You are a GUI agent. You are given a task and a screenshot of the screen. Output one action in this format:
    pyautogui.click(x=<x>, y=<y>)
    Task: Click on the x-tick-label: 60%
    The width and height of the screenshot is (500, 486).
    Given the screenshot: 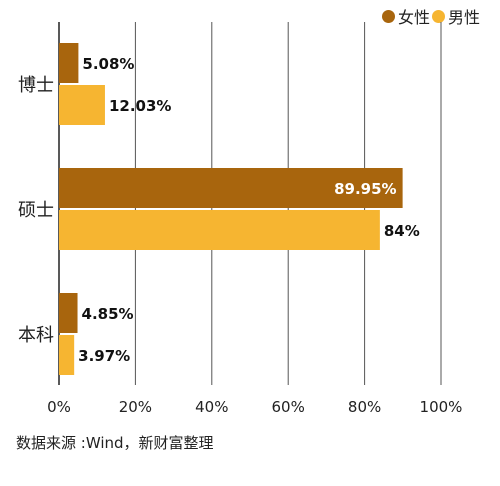 What is the action you would take?
    pyautogui.click(x=288, y=407)
    